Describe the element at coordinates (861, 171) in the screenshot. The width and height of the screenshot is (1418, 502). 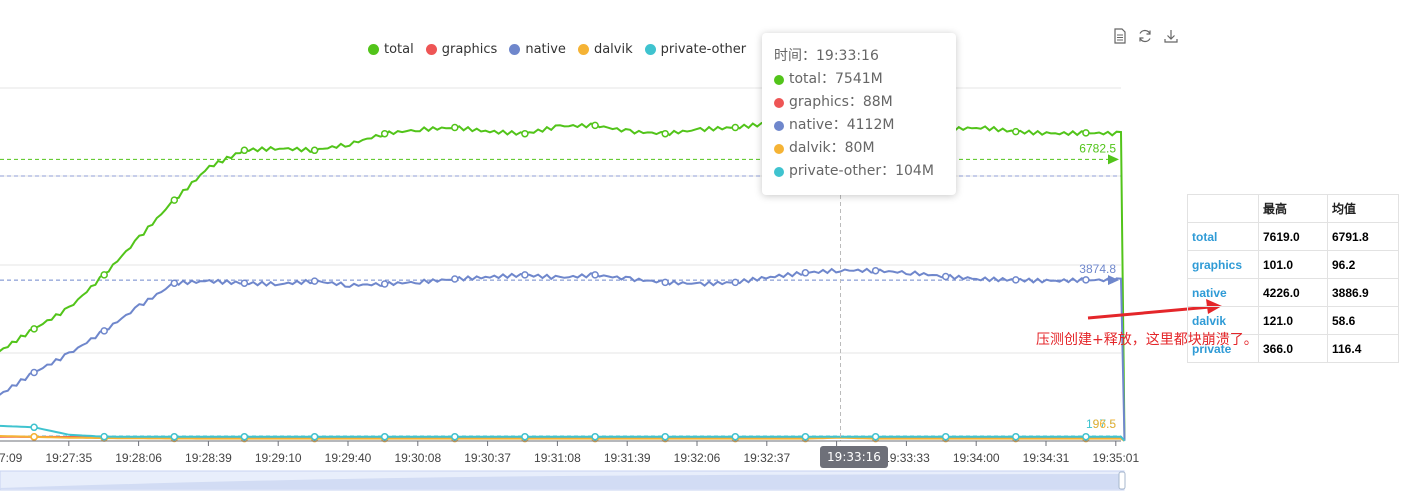
I see `tooltip-row-text: private-other：104M` at that location.